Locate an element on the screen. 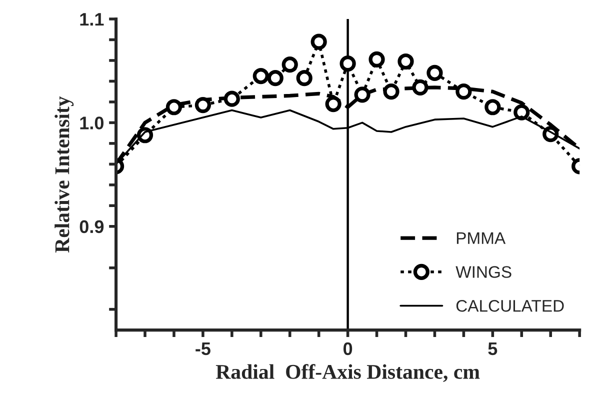 Image resolution: width=589 pixels, height=404 pixels. y-tick-label: 1.0 is located at coordinates (92, 123).